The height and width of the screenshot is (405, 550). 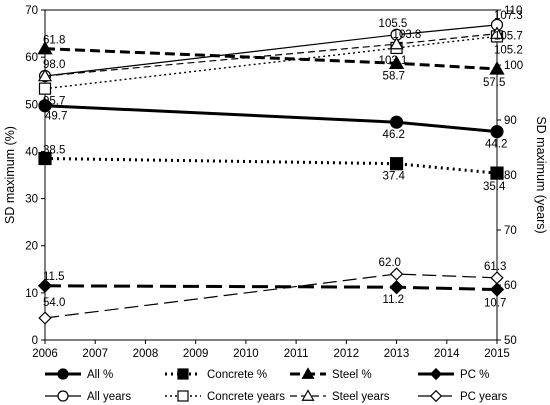 What do you see at coordinates (407, 35) in the screenshot?
I see `data-label-steel-years: 103.8` at bounding box center [407, 35].